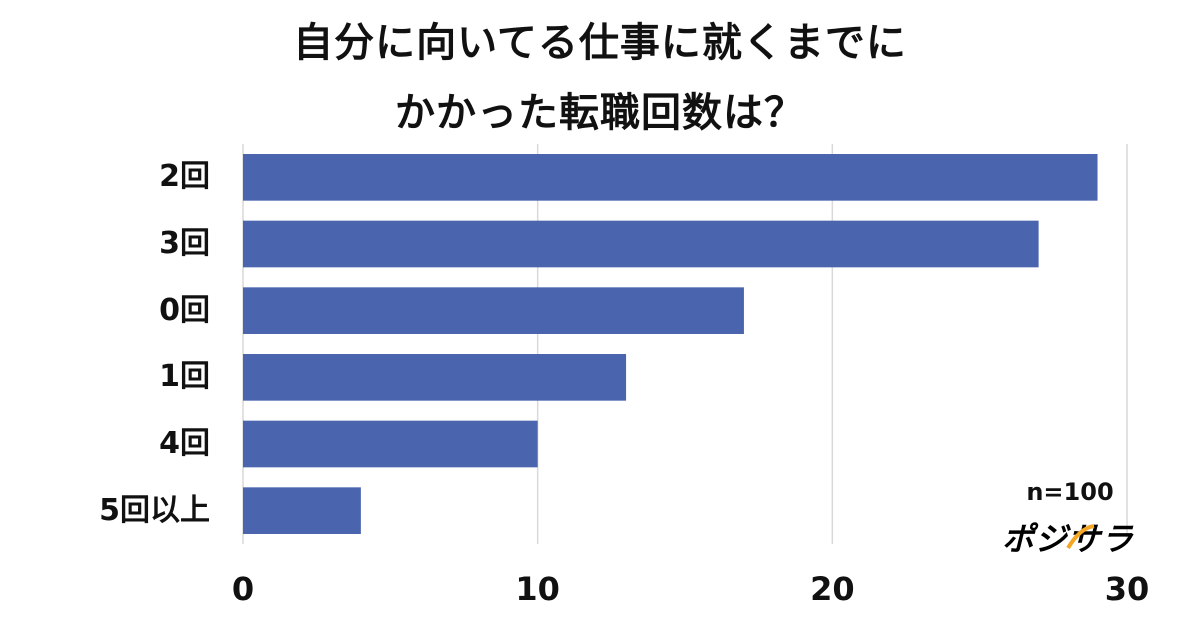 The width and height of the screenshot is (1200, 630). Describe the element at coordinates (537, 589) in the screenshot. I see `x-tick-label: 10` at that location.